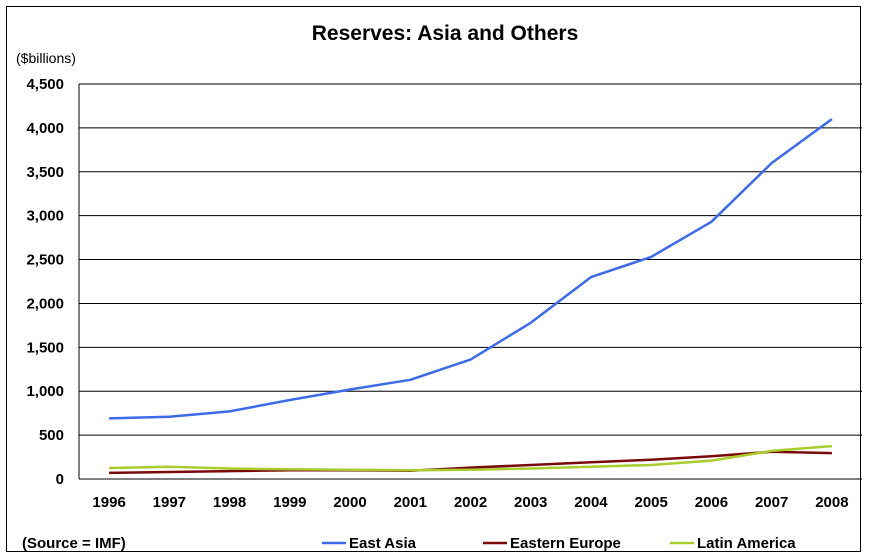  Describe the element at coordinates (45, 303) in the screenshot. I see `y-tick-label: 2,000` at that location.